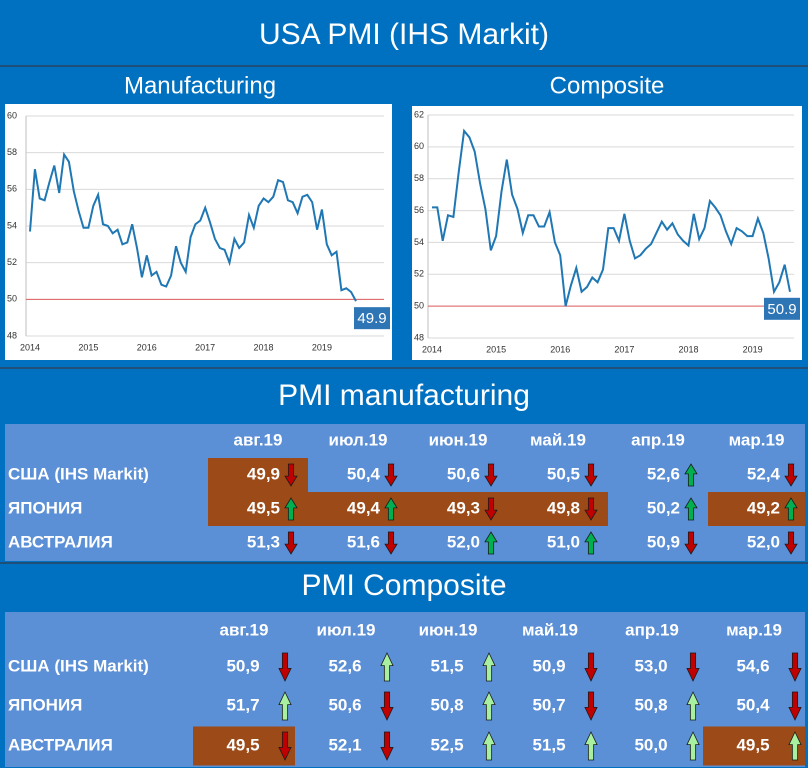 This screenshot has width=808, height=768. I want to click on cell-value: 49,9, so click(263, 473).